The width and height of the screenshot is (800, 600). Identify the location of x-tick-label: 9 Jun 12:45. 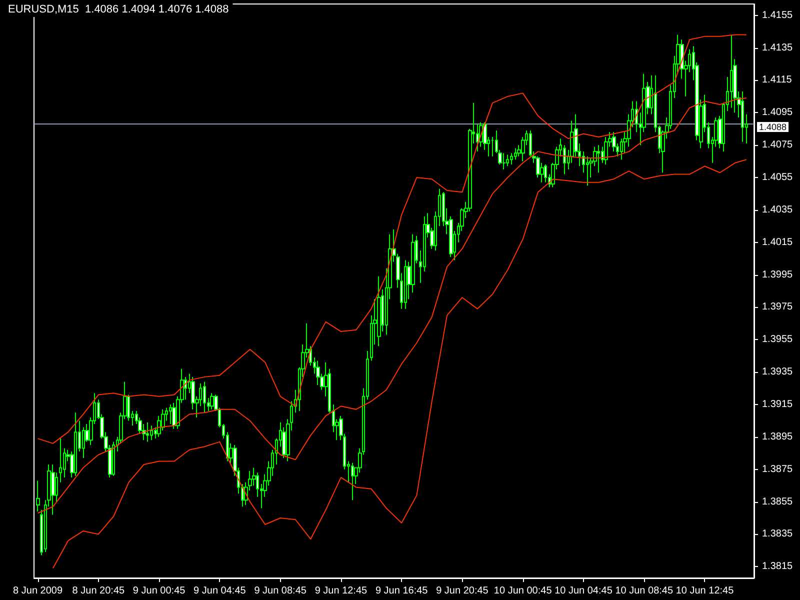
(341, 591).